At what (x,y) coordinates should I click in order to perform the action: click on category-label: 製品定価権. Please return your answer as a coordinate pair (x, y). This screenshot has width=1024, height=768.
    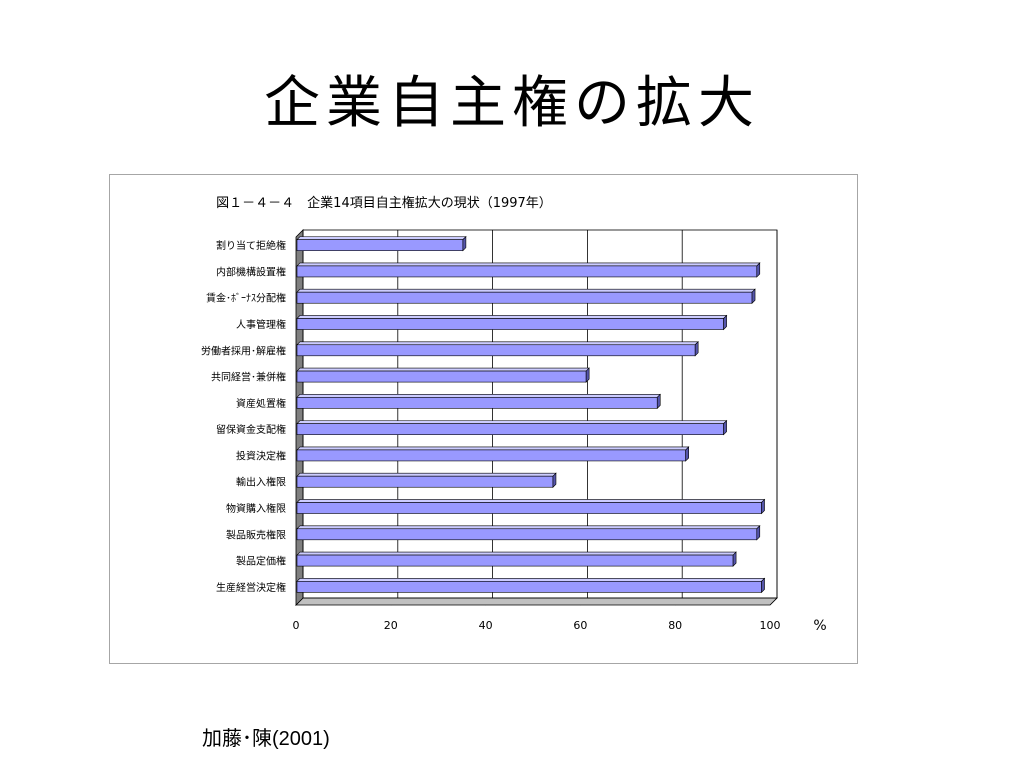
    Looking at the image, I should click on (261, 561).